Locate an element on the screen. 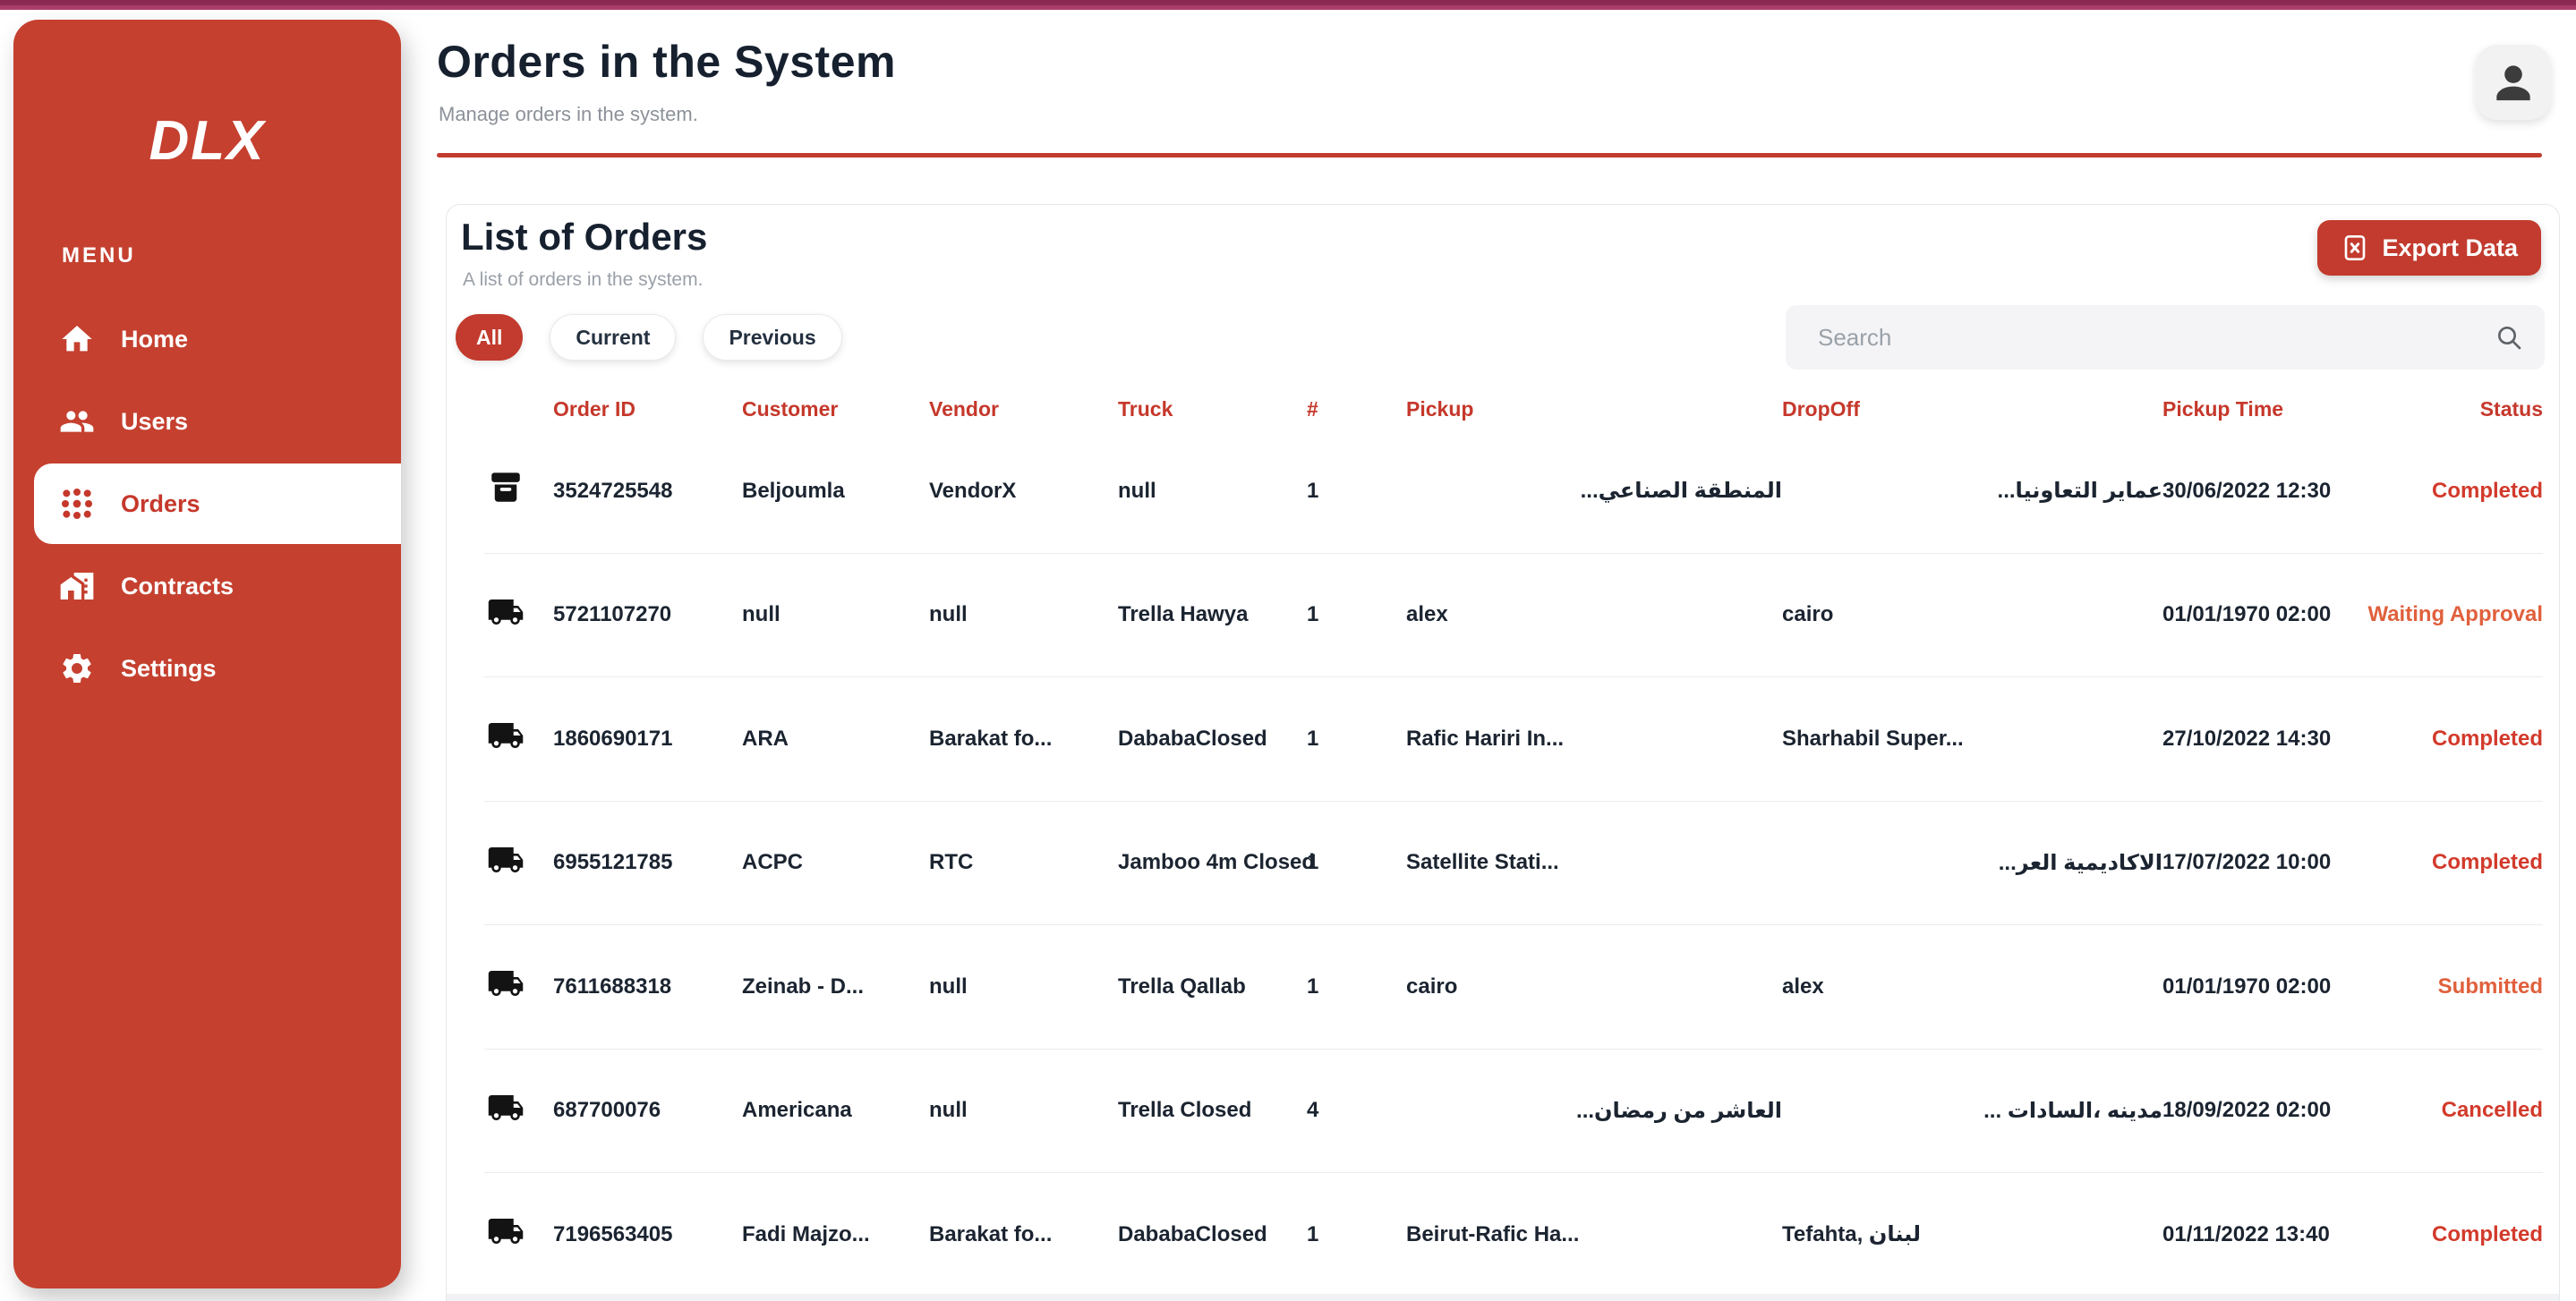 Image resolution: width=2576 pixels, height=1301 pixels. cell-pickup_time: 27/10/2022 14:30 is located at coordinates (2247, 738).